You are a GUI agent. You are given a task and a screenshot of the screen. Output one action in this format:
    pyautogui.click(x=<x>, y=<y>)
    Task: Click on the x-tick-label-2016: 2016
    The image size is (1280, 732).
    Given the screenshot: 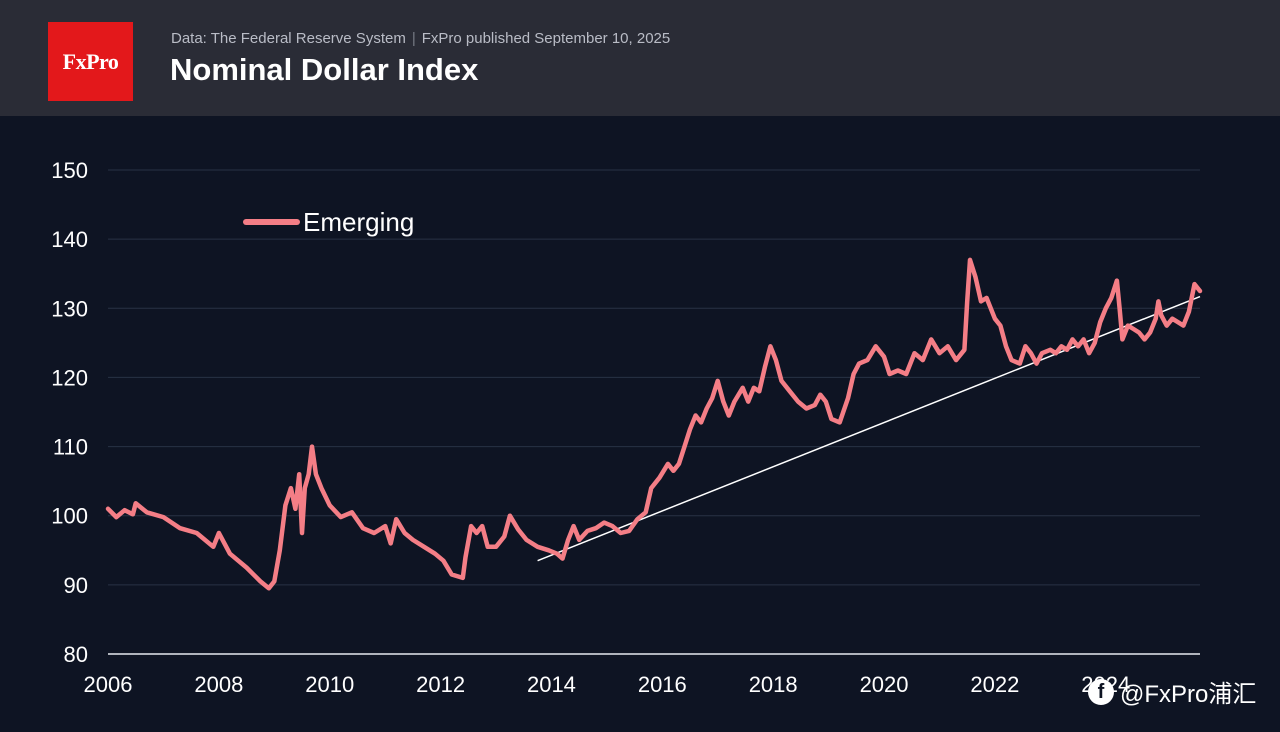 What is the action you would take?
    pyautogui.click(x=662, y=684)
    